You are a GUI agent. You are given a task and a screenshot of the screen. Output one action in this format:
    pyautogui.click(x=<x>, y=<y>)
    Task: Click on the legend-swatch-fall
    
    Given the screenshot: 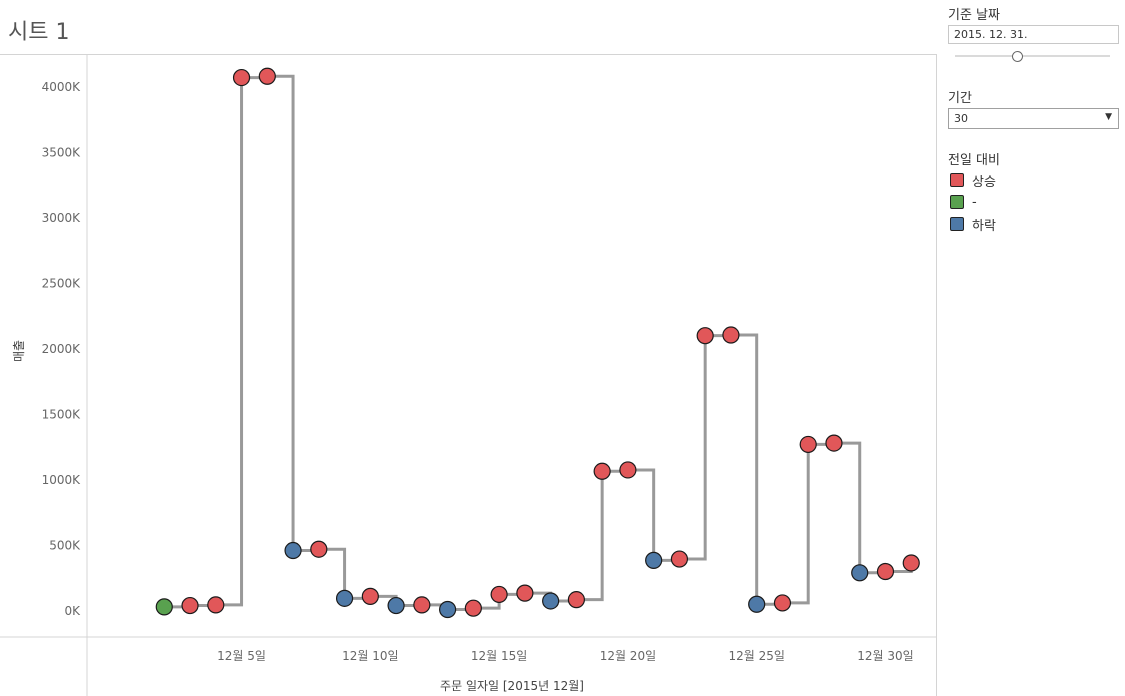 What is the action you would take?
    pyautogui.click(x=957, y=224)
    